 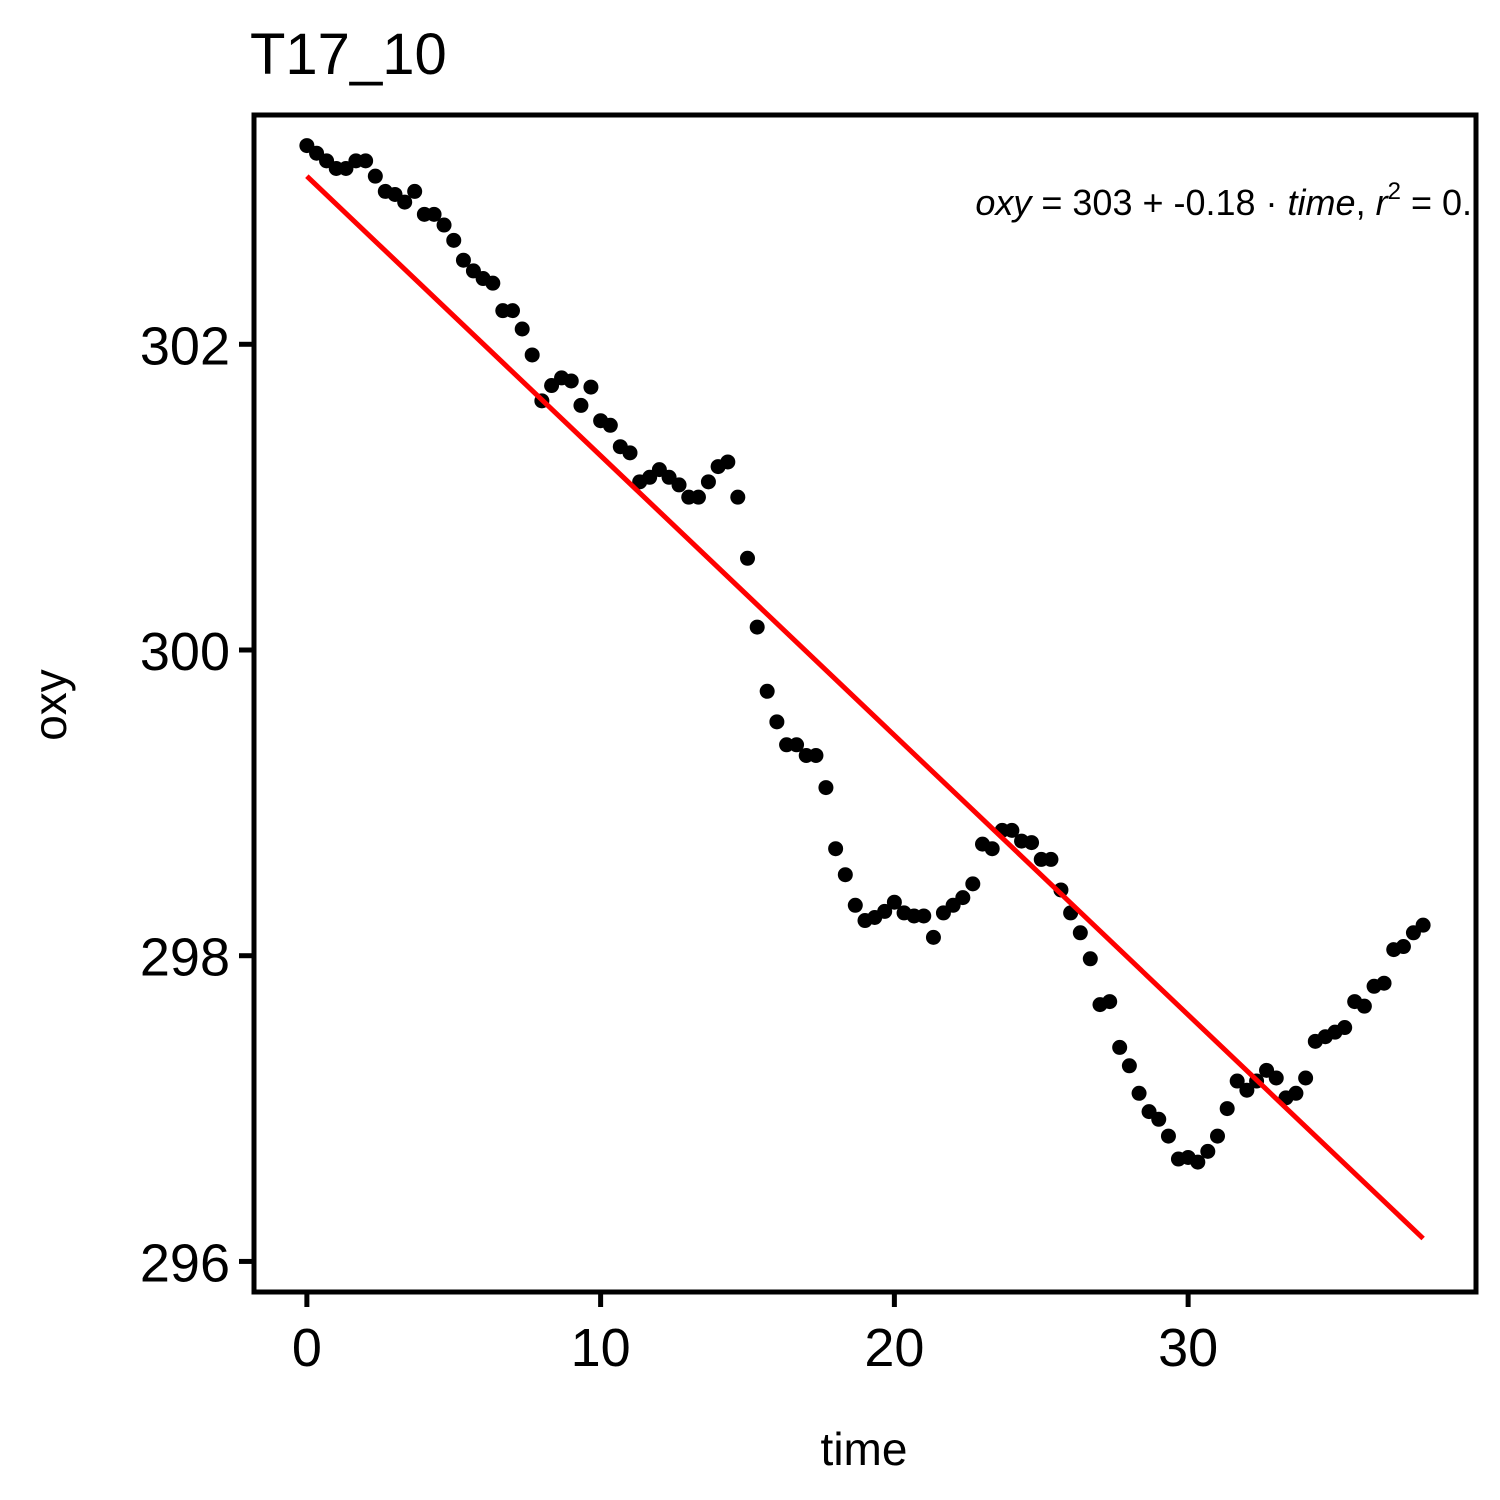 I want to click on r-squared-exponent: 2, so click(x=1394, y=191).